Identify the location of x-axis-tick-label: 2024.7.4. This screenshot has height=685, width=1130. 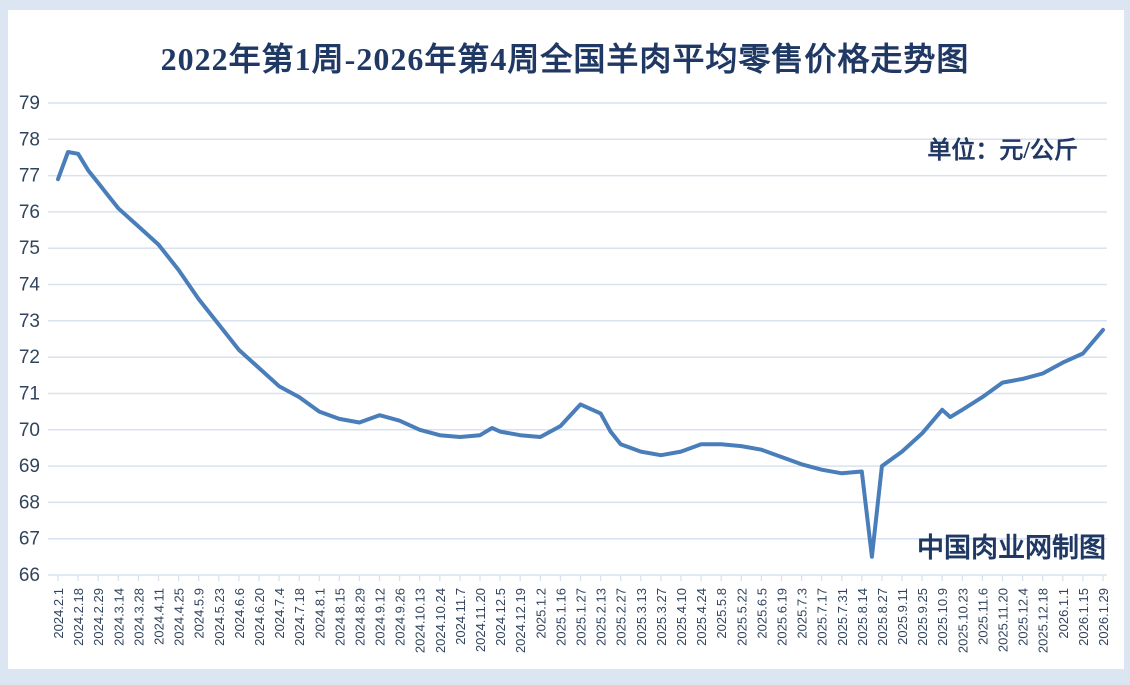
(279, 613).